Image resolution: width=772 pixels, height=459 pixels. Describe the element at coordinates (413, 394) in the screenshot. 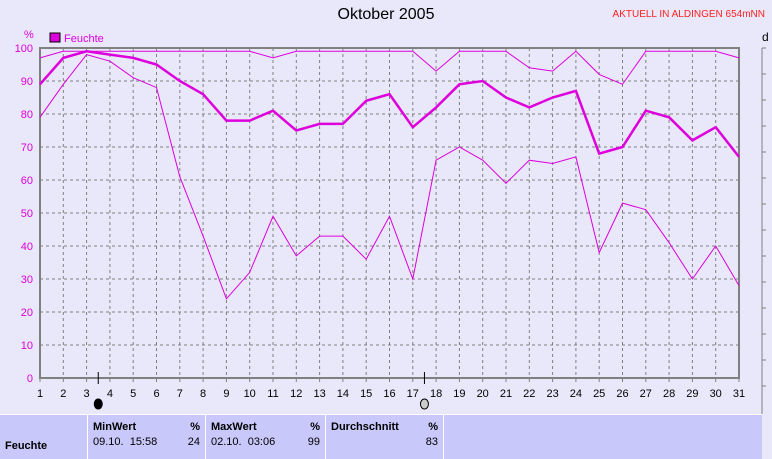

I see `x-tick-label: 17` at that location.